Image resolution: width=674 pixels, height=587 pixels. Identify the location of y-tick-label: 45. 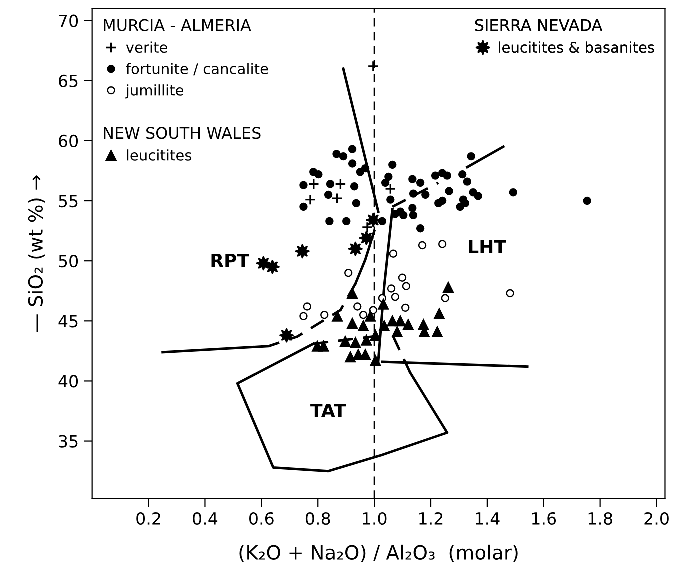
(68, 321).